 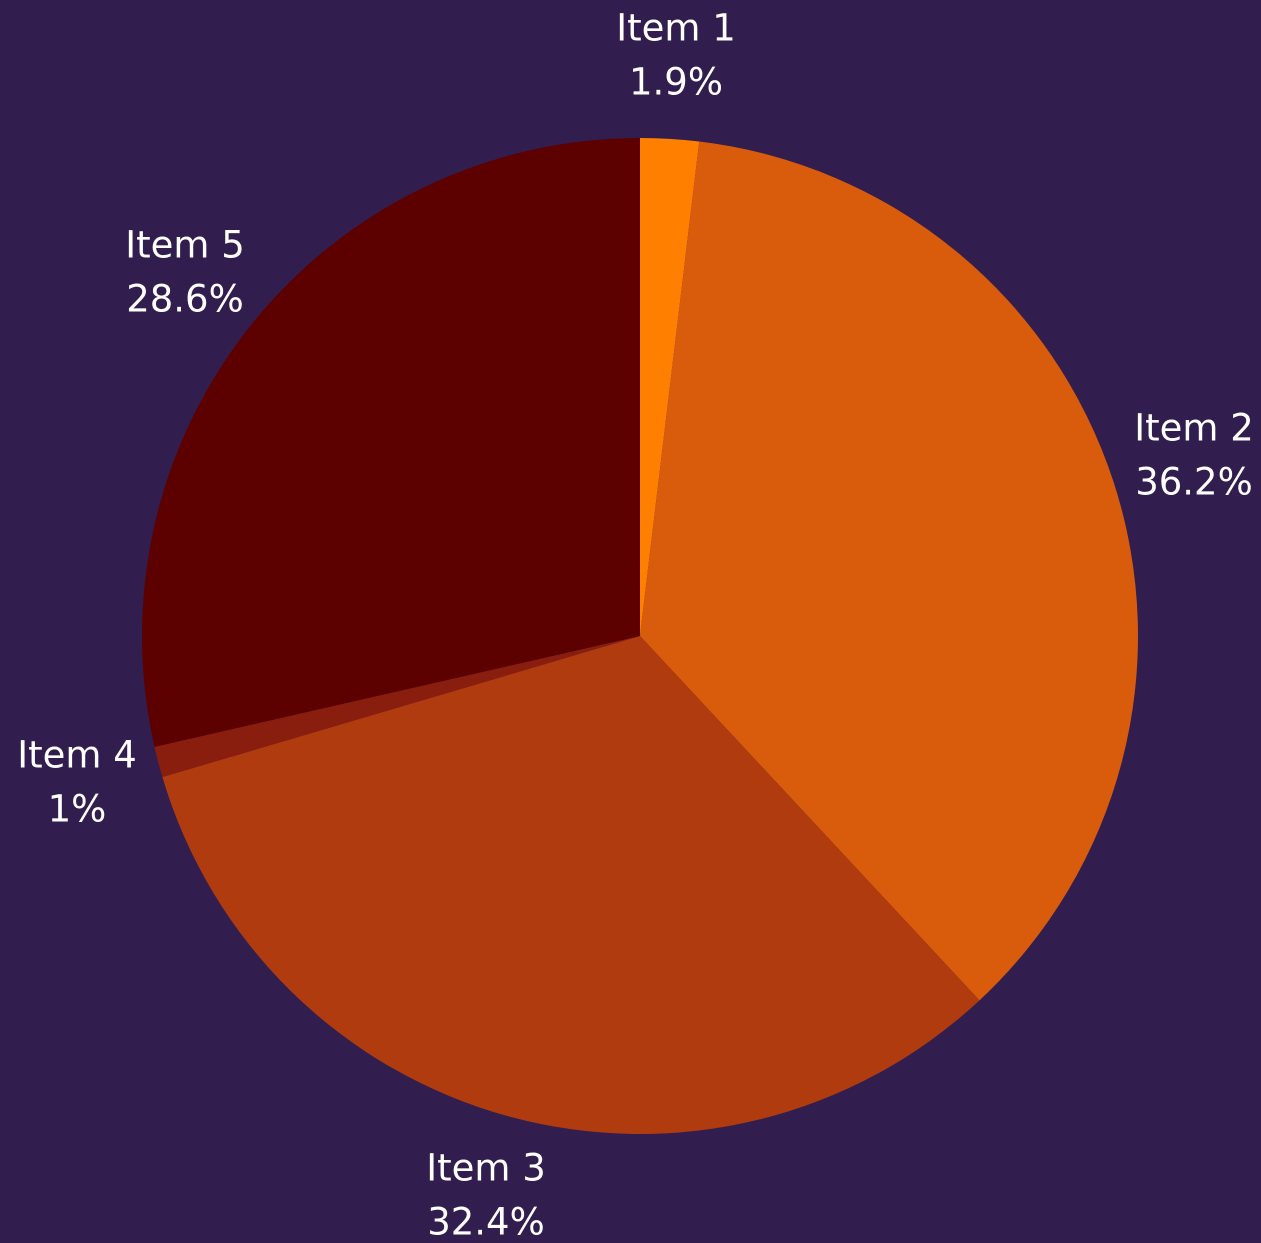 What do you see at coordinates (486, 1222) in the screenshot?
I see `slice-value-3: 32.4%` at bounding box center [486, 1222].